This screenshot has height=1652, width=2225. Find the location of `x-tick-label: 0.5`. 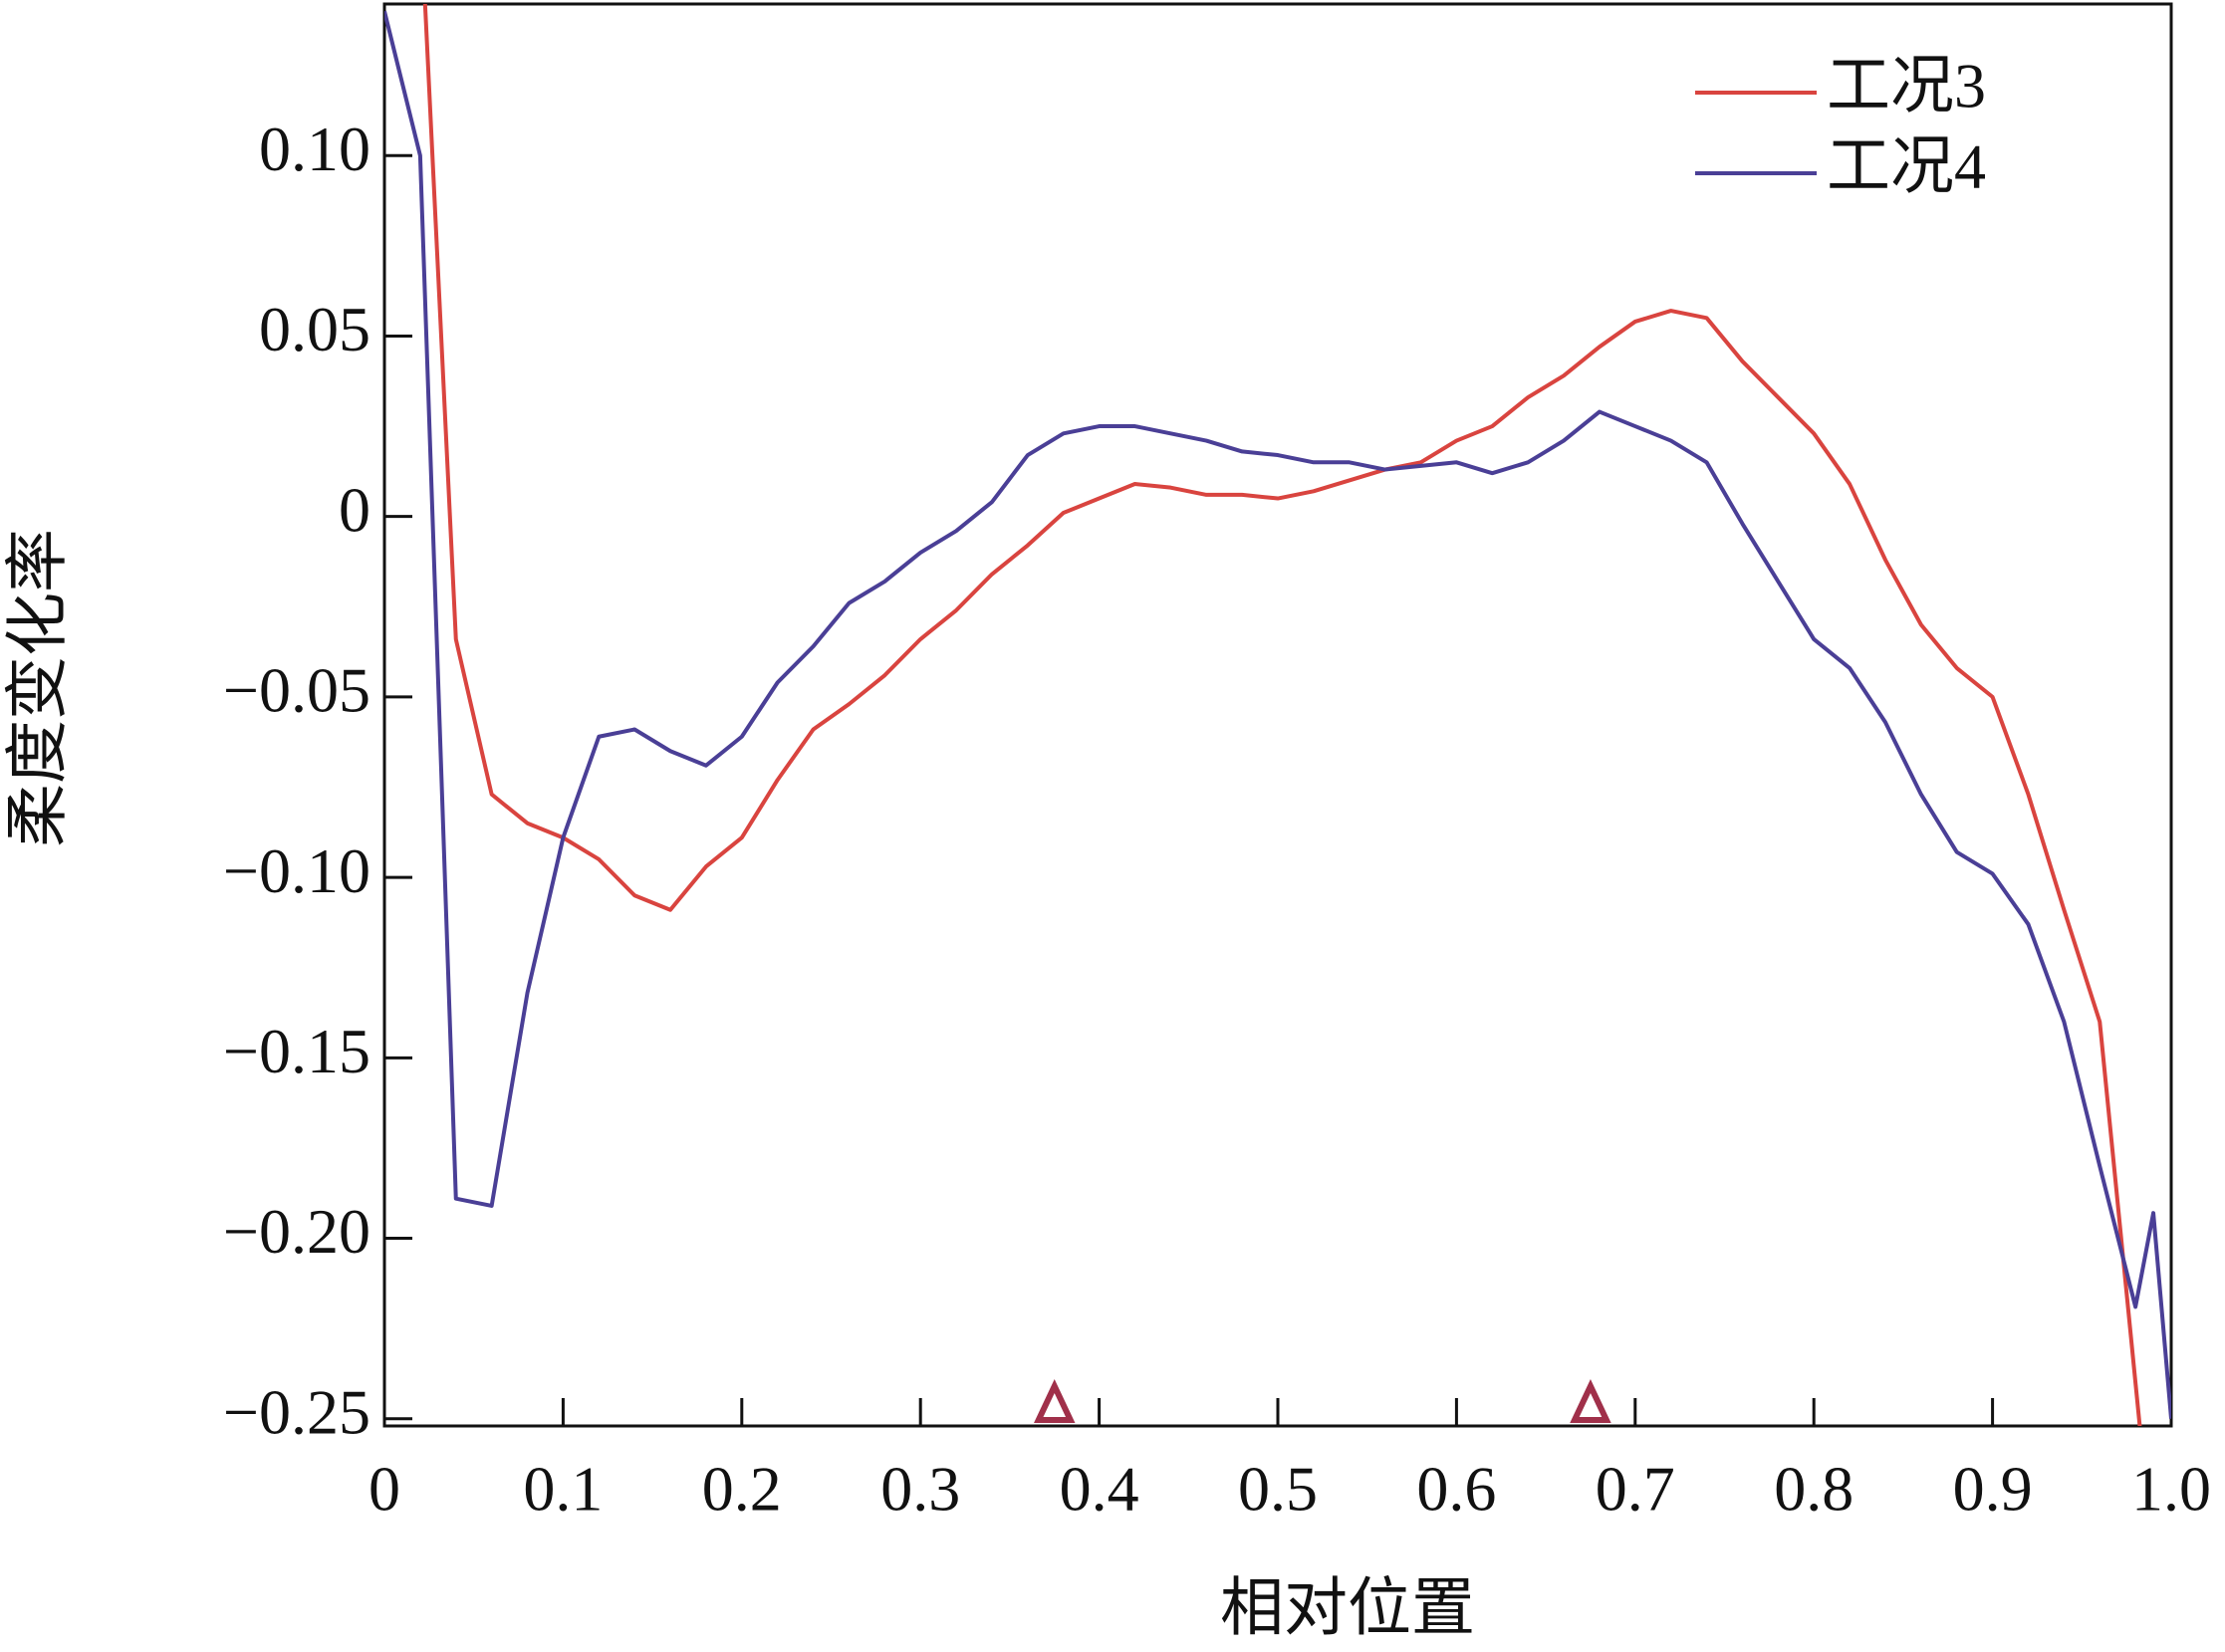

x-tick-label: 0.5 is located at coordinates (1278, 1490).